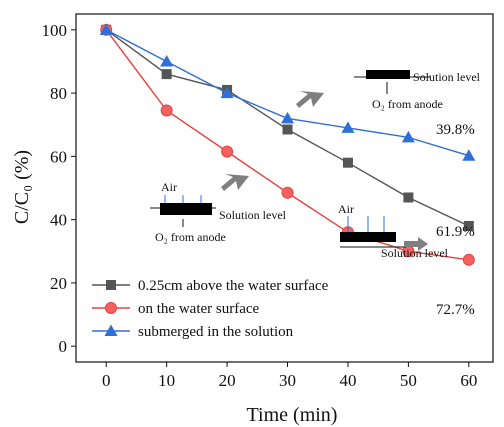  I want to click on electrode-submerged, so click(388, 74).